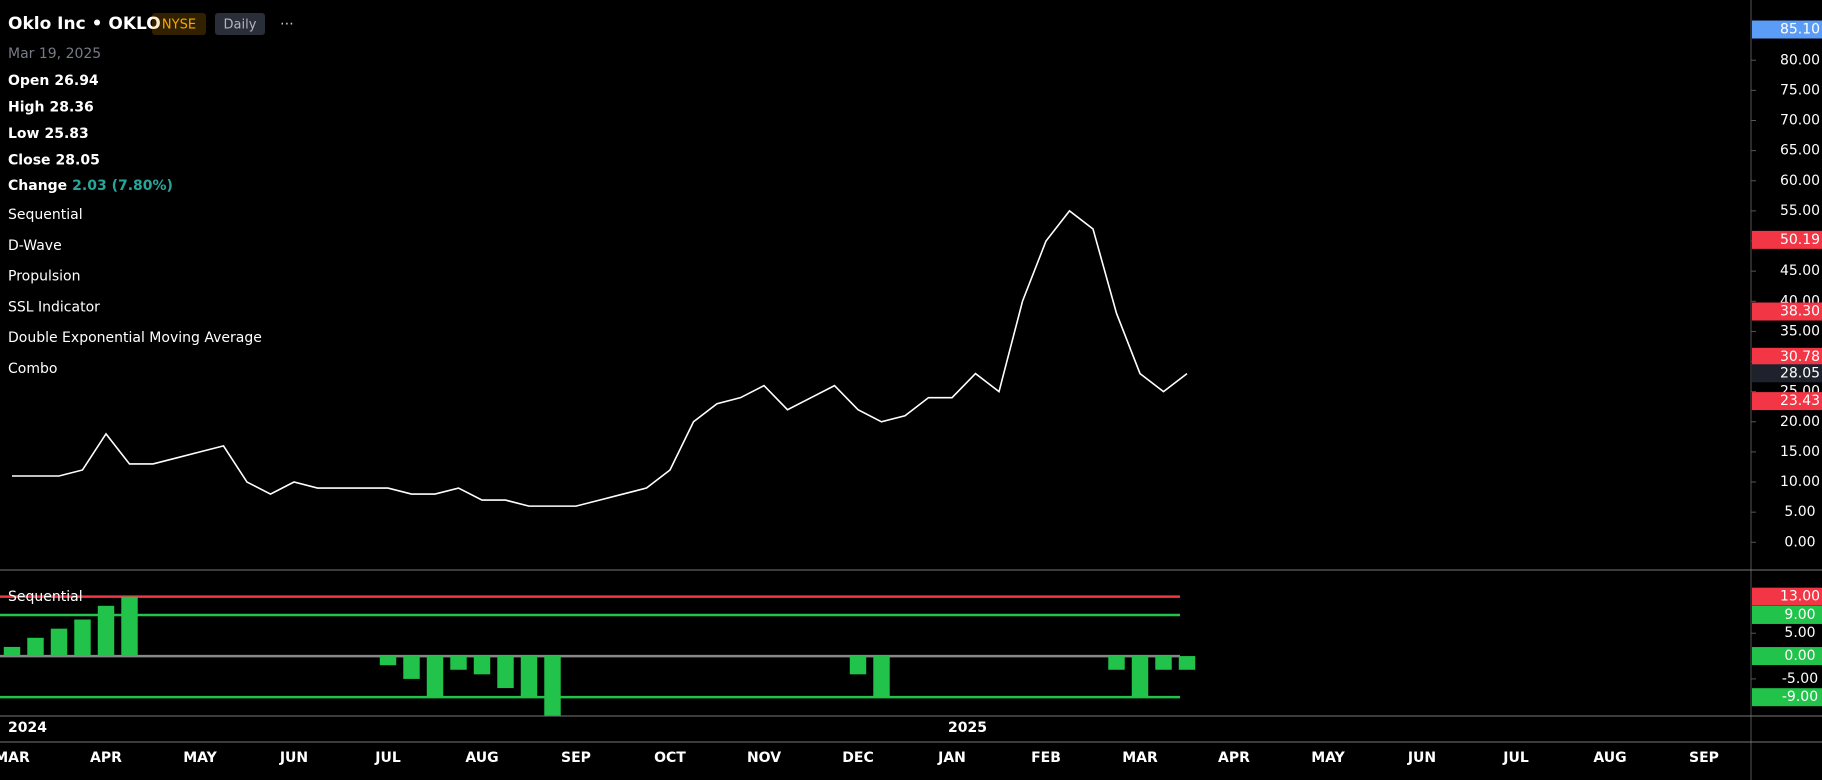 The image size is (1822, 780). Describe the element at coordinates (29, 161) in the screenshot. I see `ohlc-label: Close` at that location.